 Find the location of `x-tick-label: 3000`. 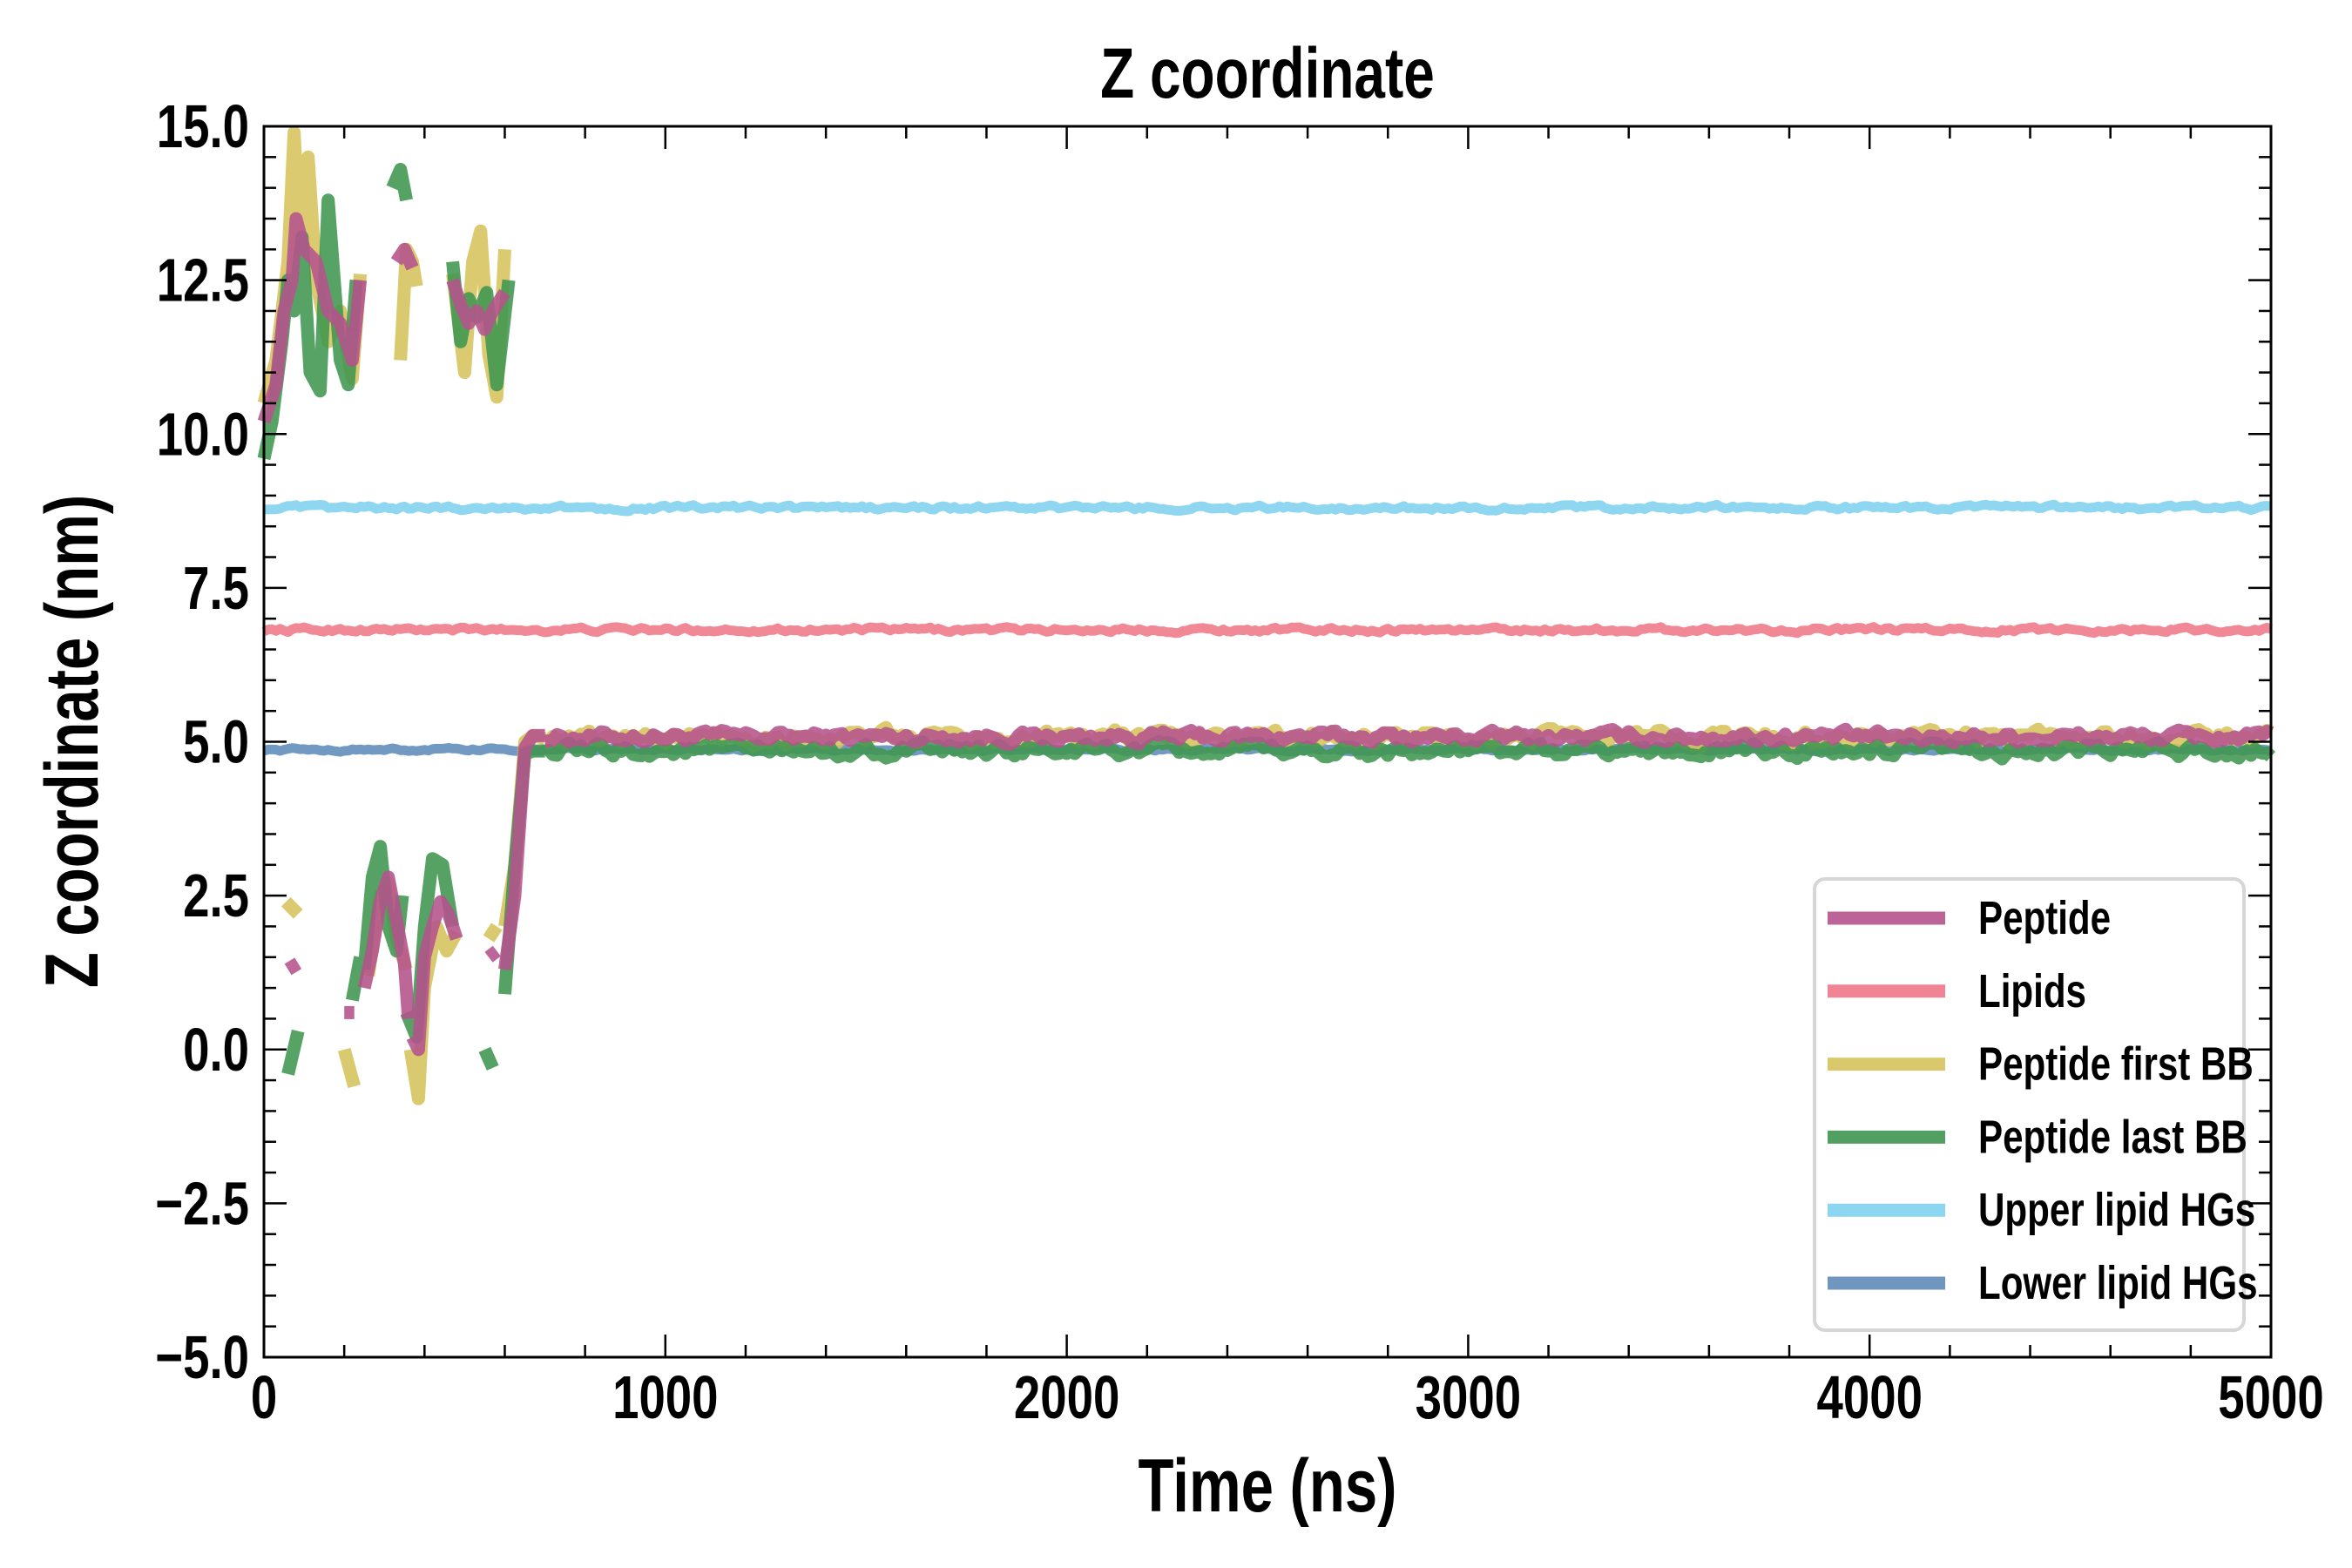

x-tick-label: 3000 is located at coordinates (1468, 1398).